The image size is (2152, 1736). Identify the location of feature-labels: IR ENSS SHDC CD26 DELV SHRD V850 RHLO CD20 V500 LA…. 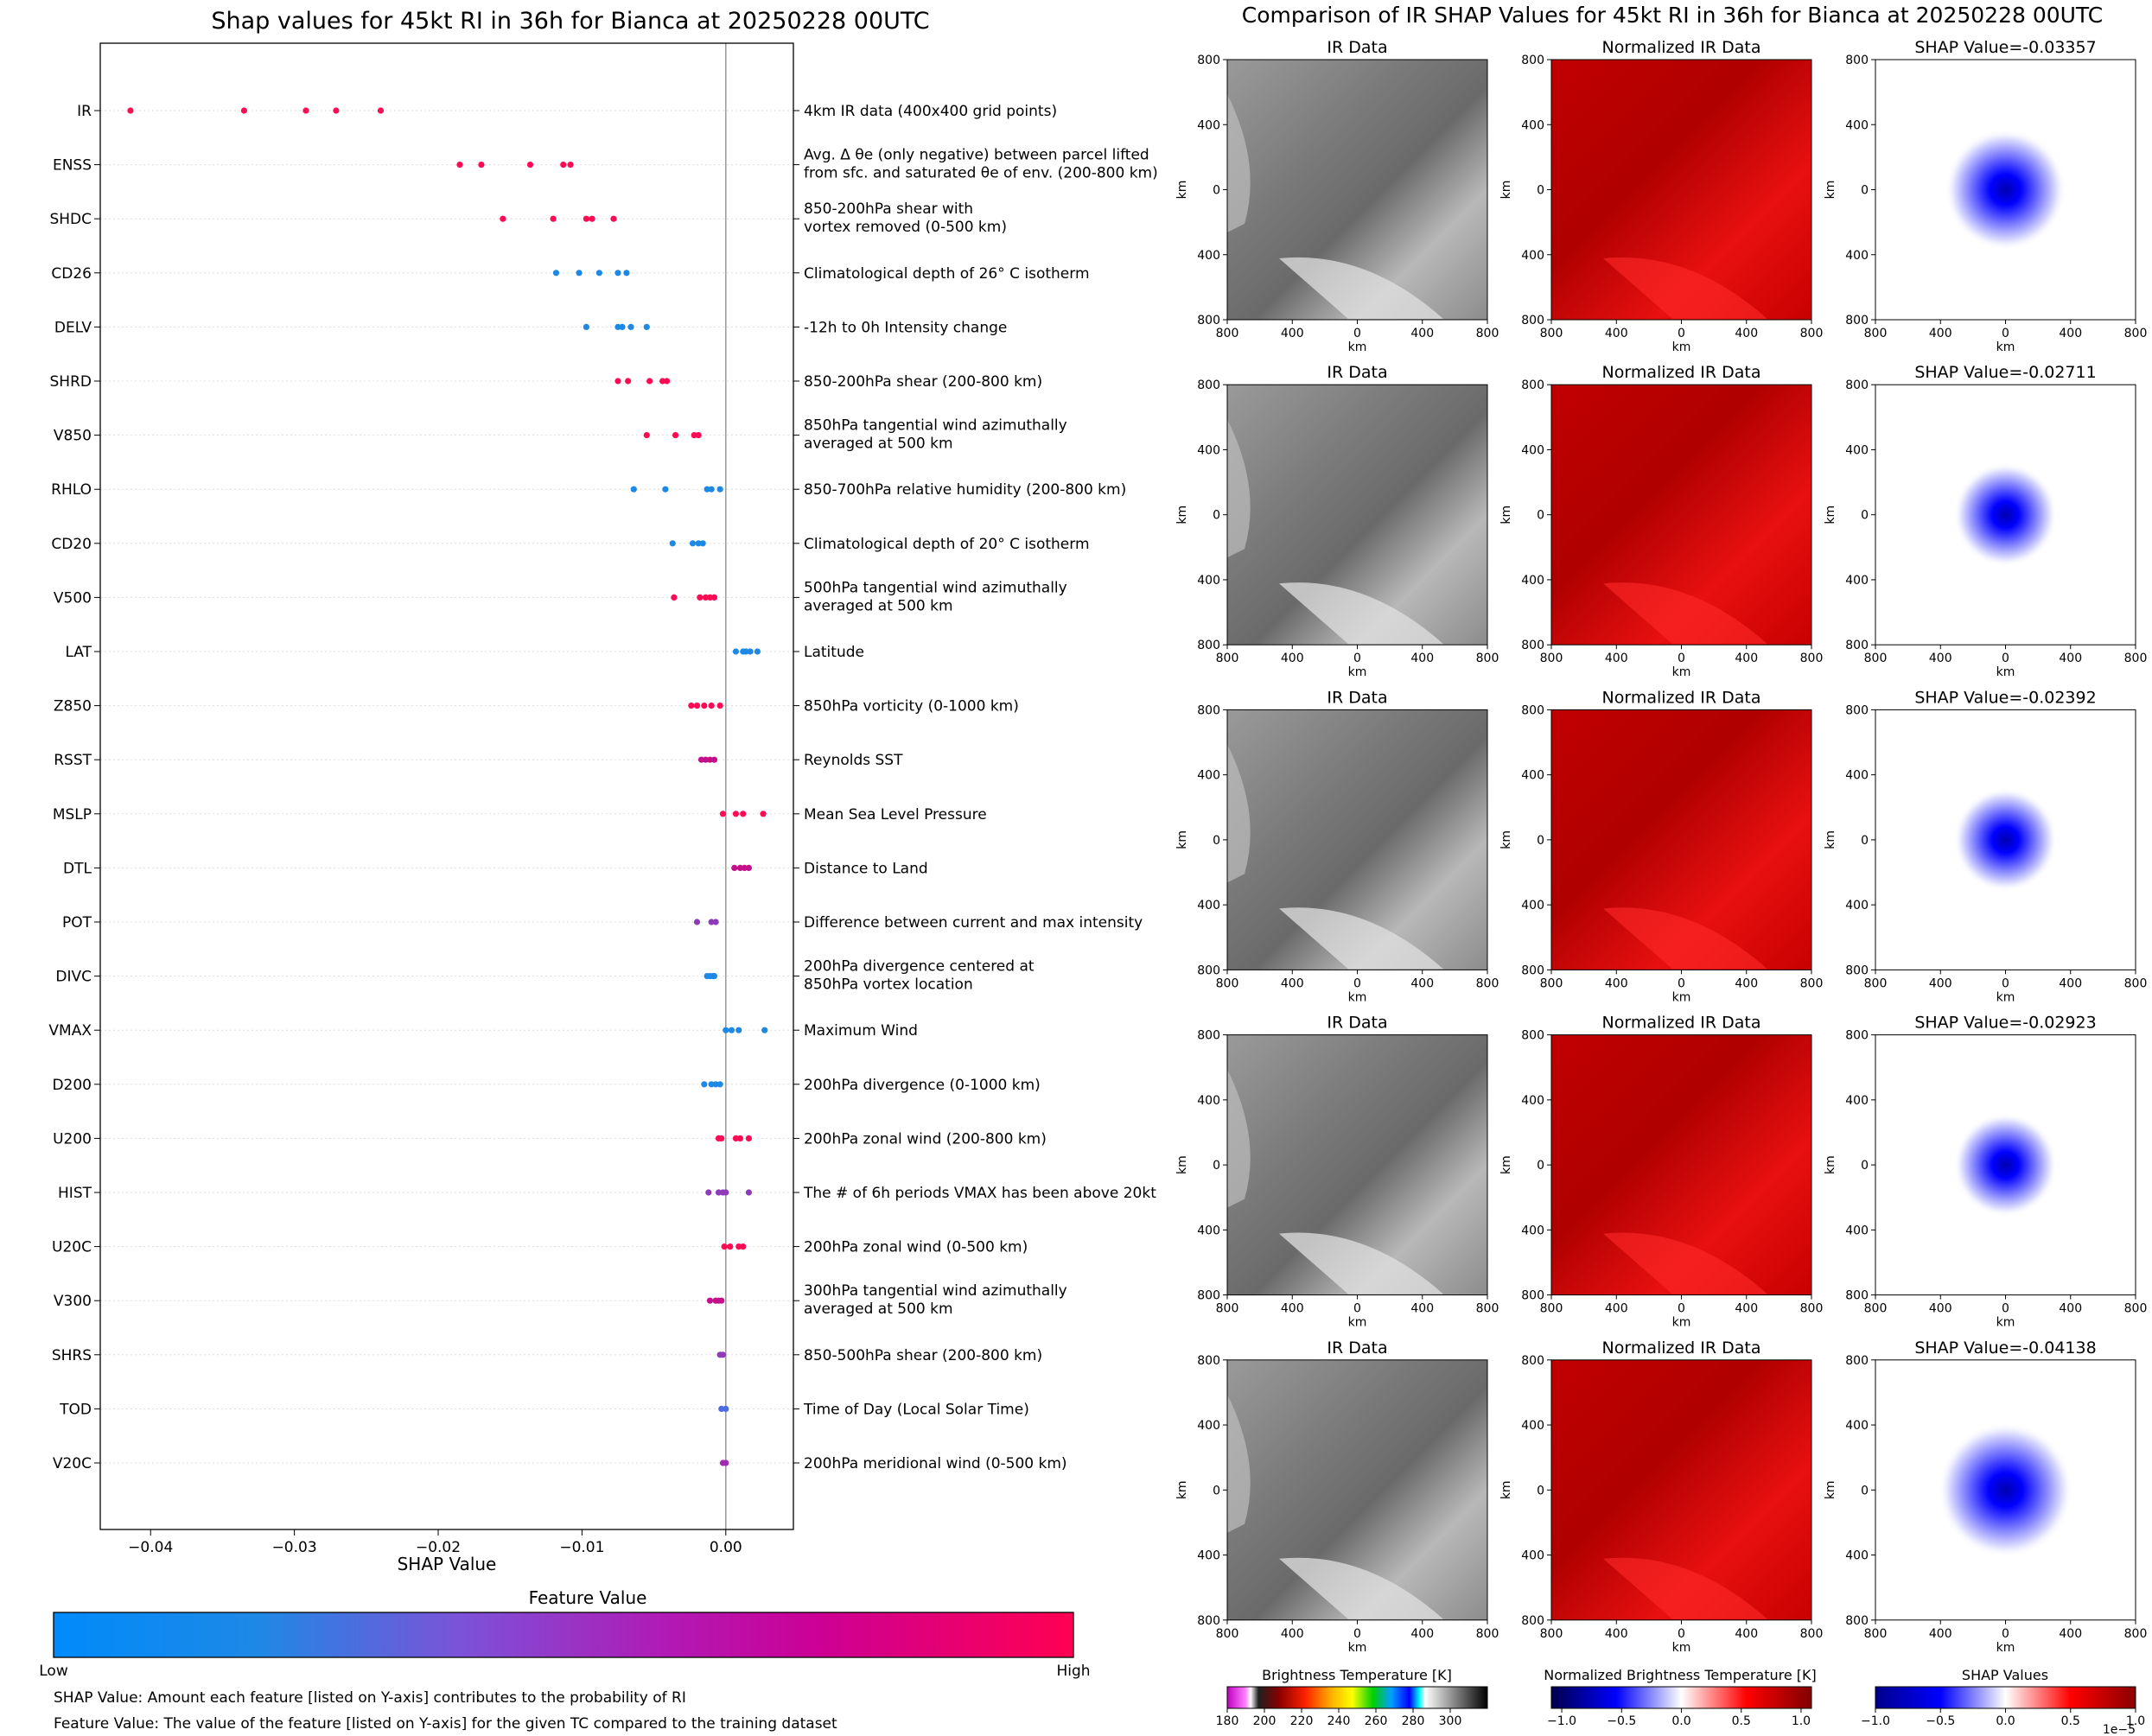
(74, 787).